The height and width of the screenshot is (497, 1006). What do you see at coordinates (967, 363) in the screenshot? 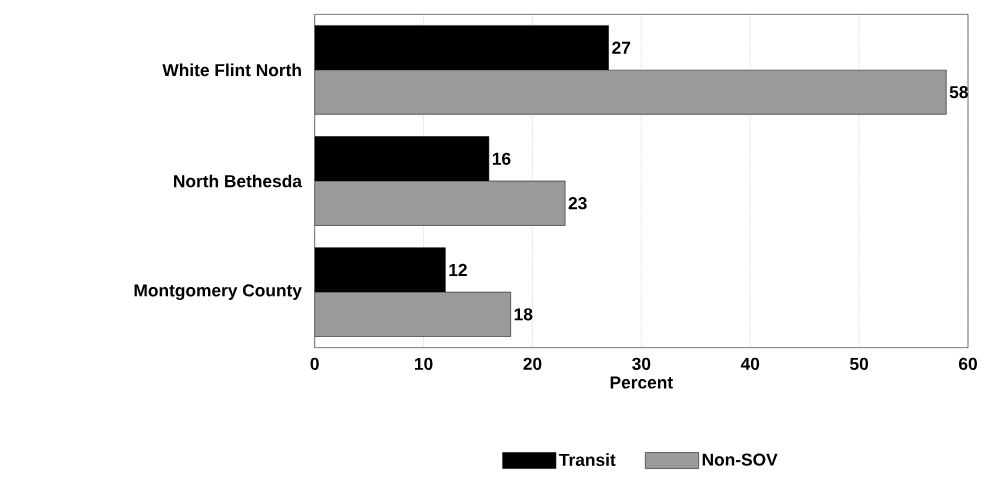
I see `x-tick-label: 60` at bounding box center [967, 363].